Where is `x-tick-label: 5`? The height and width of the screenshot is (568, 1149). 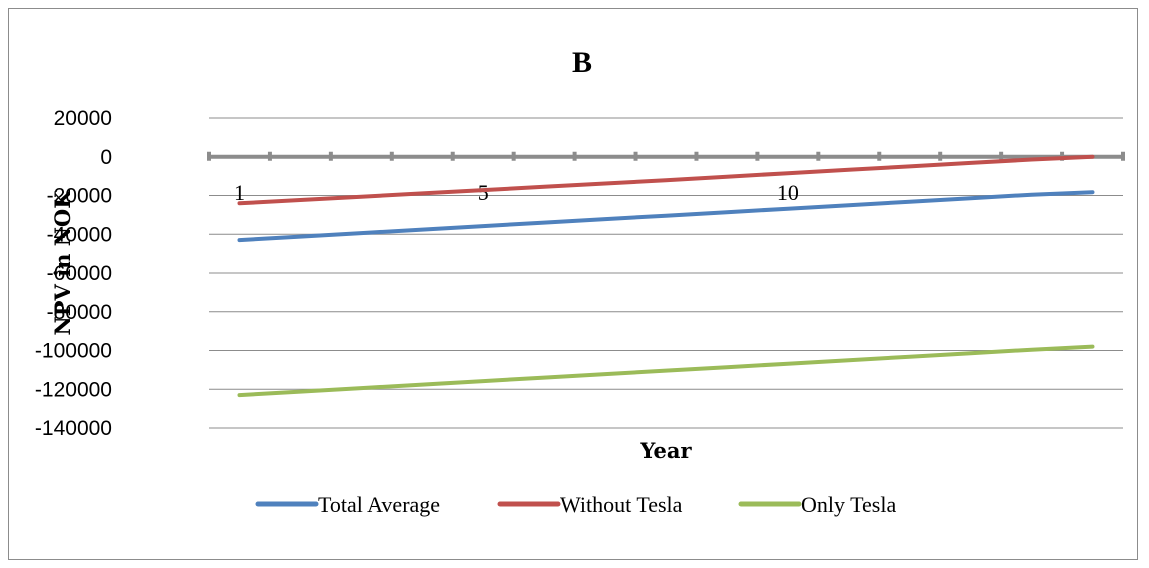
x-tick-label: 5 is located at coordinates (483, 192).